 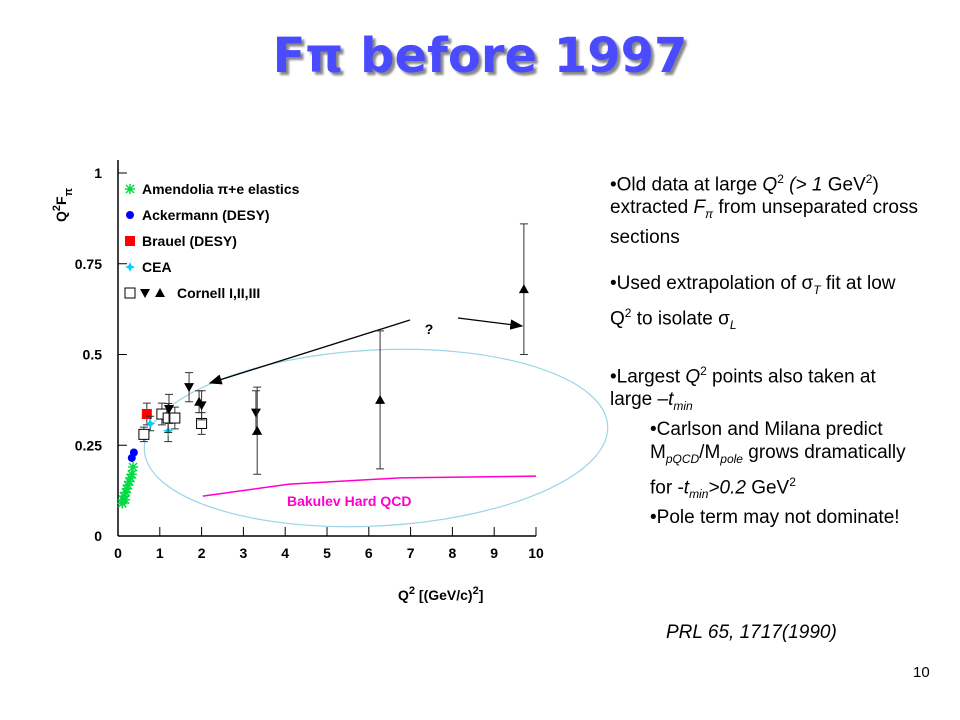 I want to click on legend-label: CEA, so click(x=157, y=267).